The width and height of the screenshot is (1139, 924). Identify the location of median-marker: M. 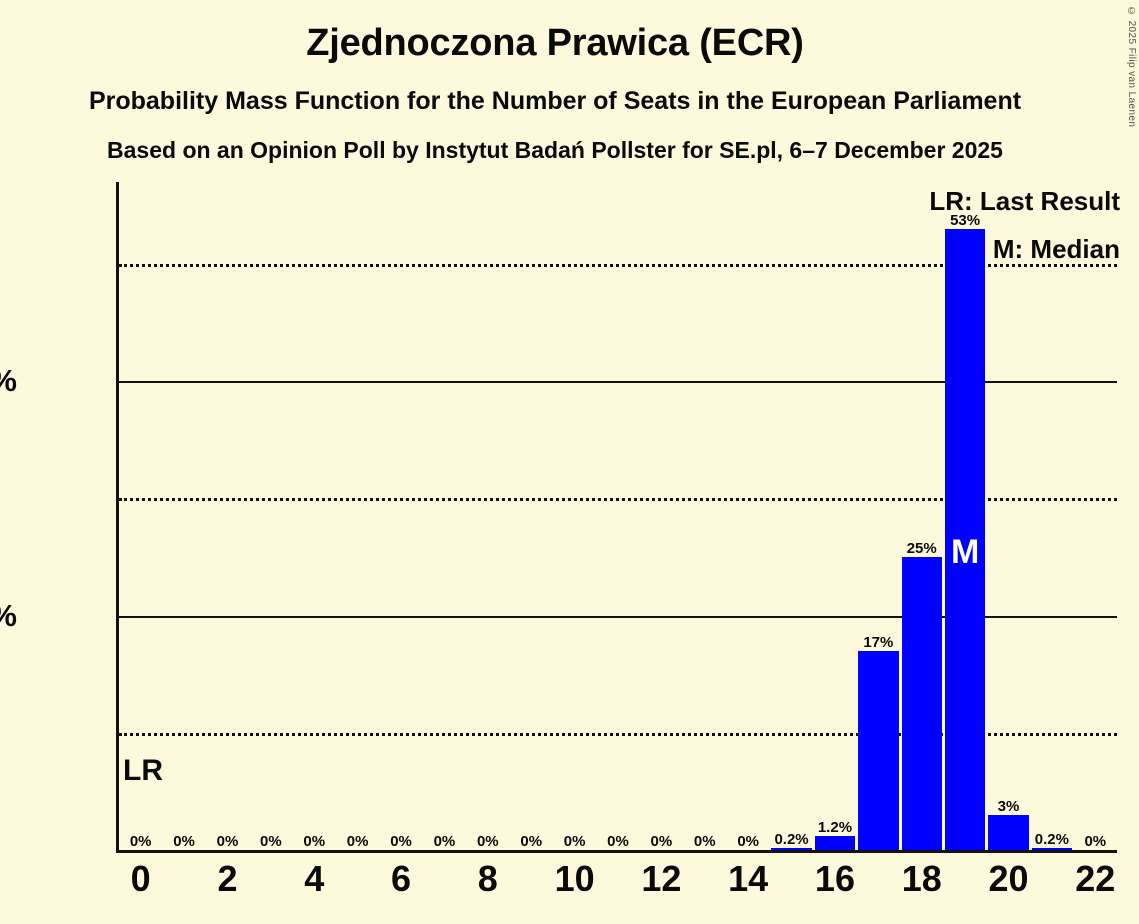
(965, 552).